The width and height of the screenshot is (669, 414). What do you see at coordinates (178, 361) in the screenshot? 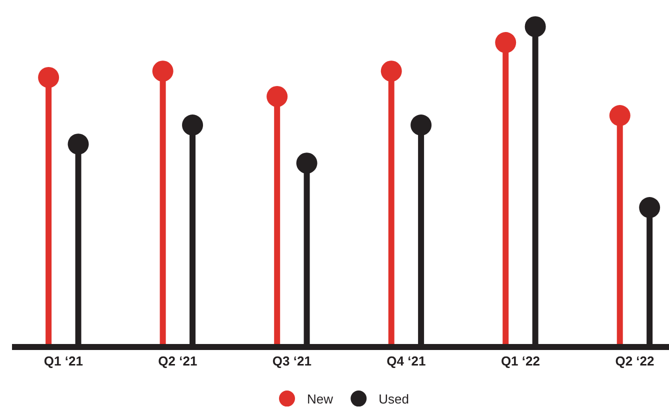
I see `x-tick-label: Q2 ‘21` at bounding box center [178, 361].